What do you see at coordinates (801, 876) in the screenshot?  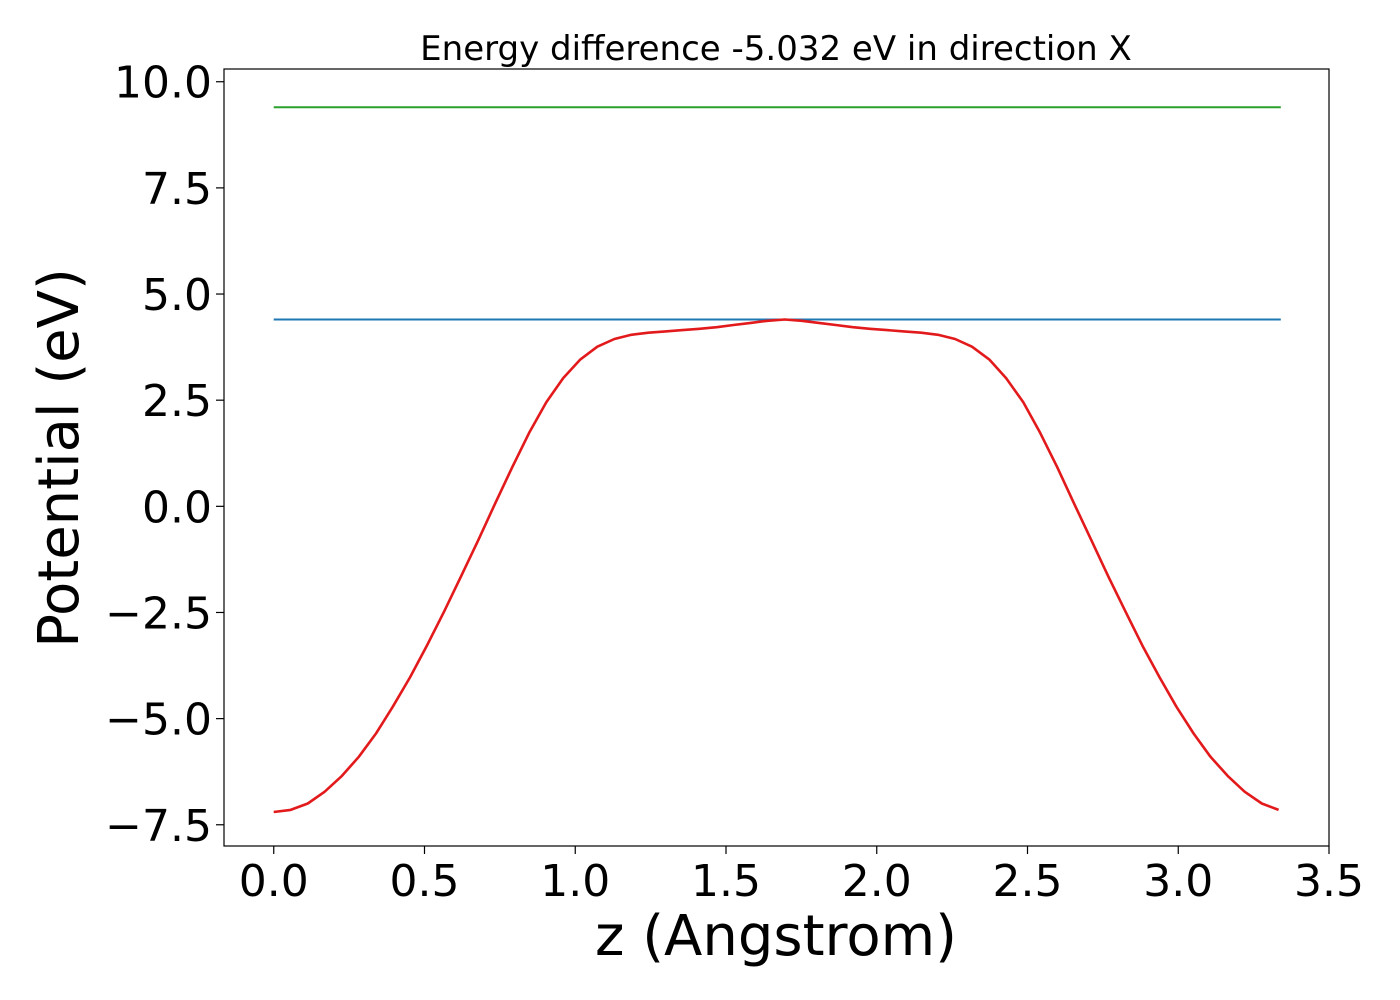 I see `x-axis-ticks: 0.0 0.5 1.0 1.5 2.0 2.5 3.0 3.5` at bounding box center [801, 876].